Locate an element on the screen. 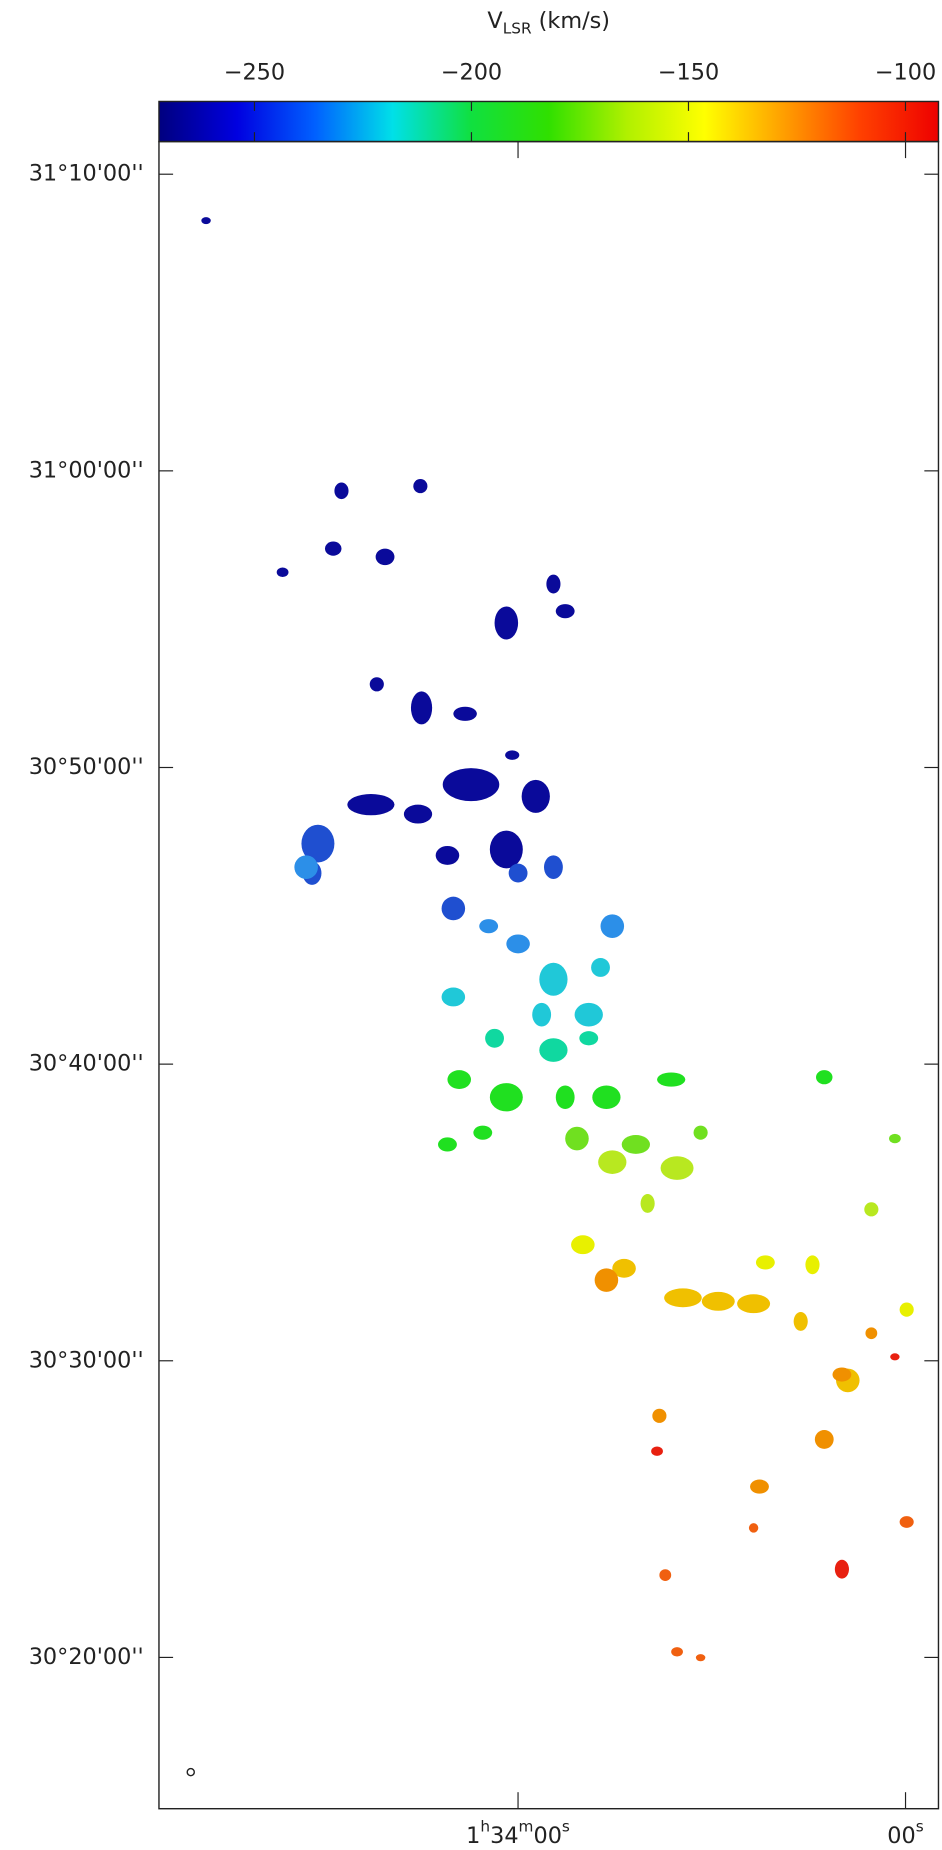  y-tick-label: 30°20'00'' is located at coordinates (86, 1657).